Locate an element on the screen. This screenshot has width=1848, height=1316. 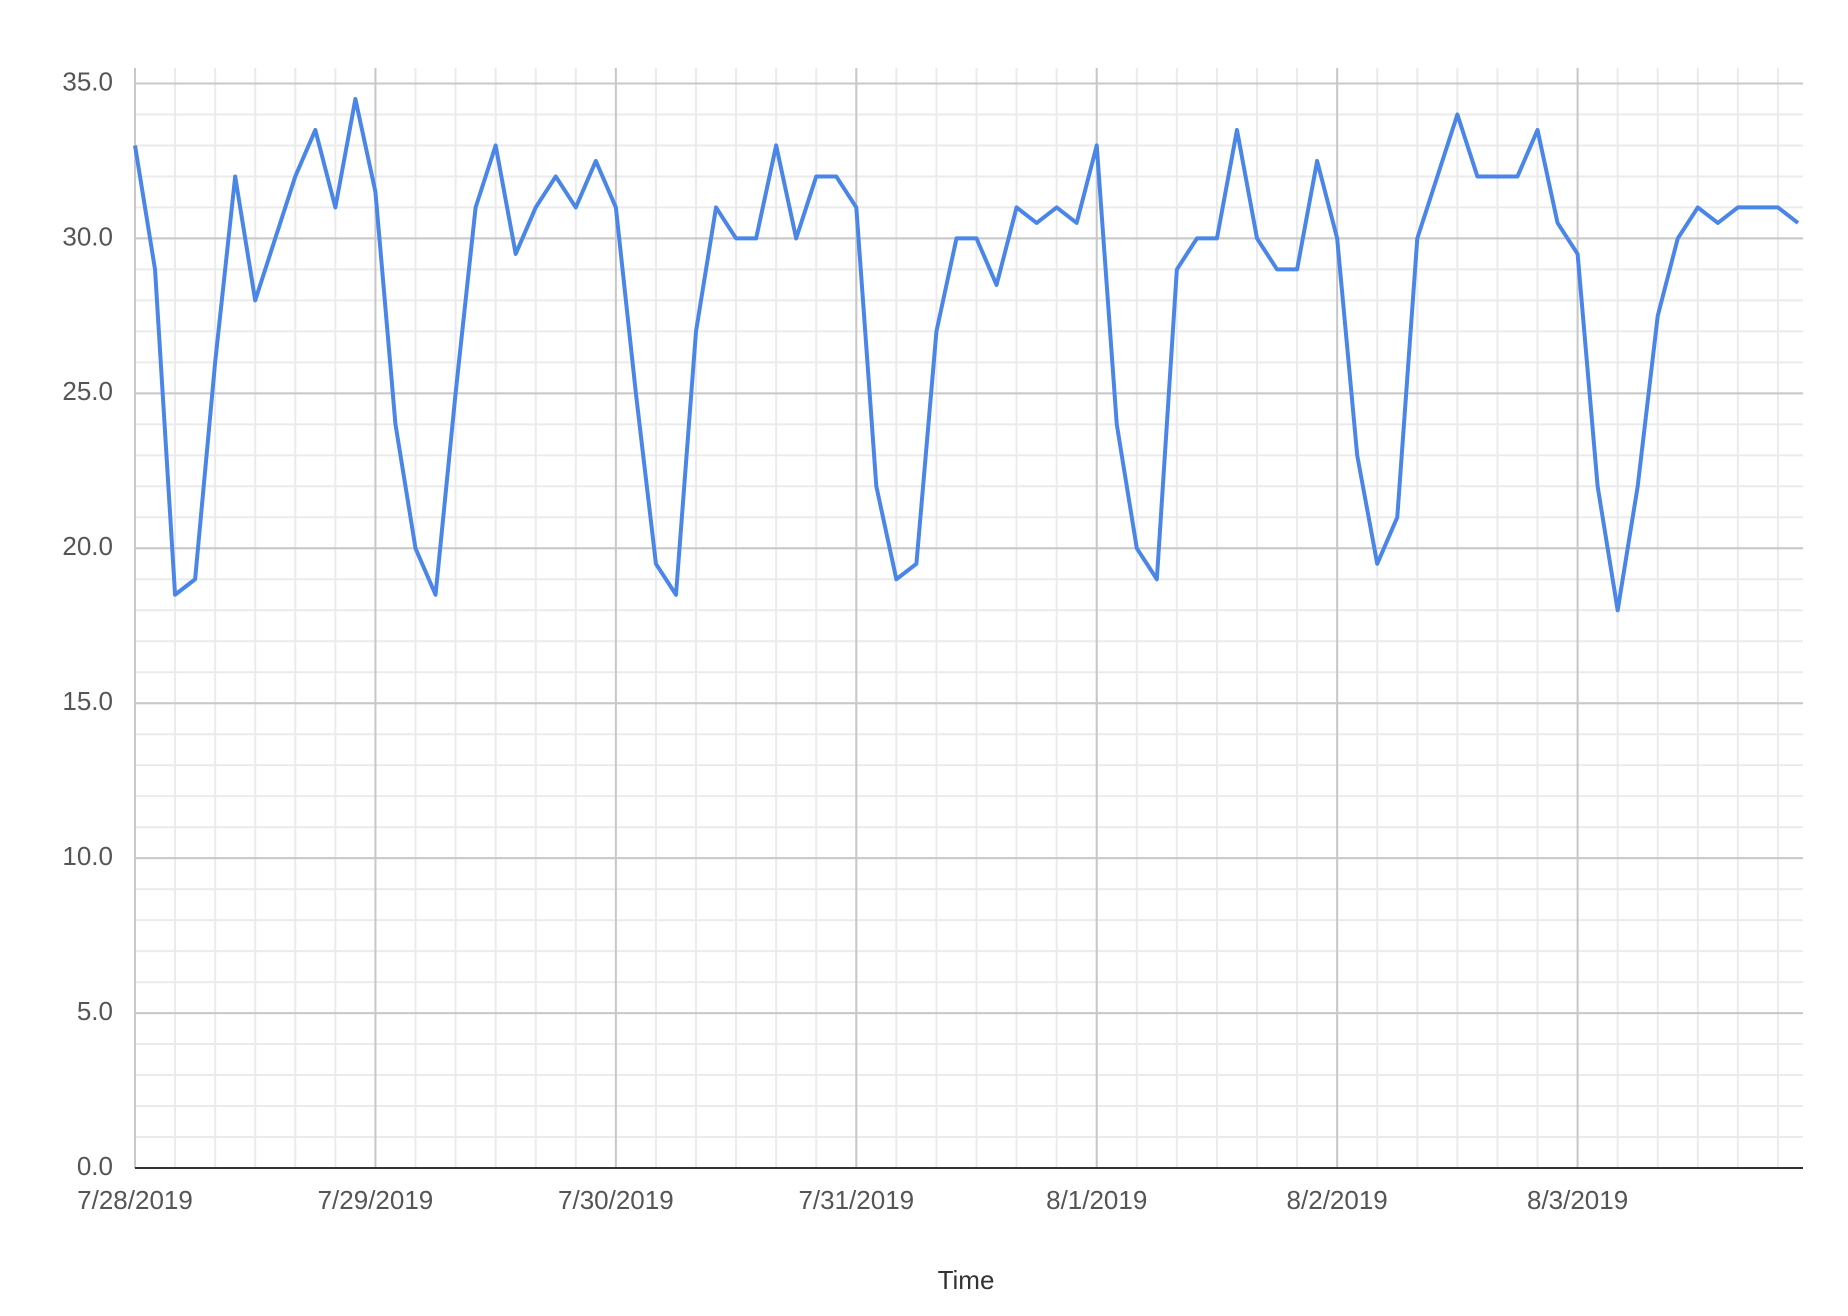
x-tick-label: 7/30/2019 is located at coordinates (616, 1200).